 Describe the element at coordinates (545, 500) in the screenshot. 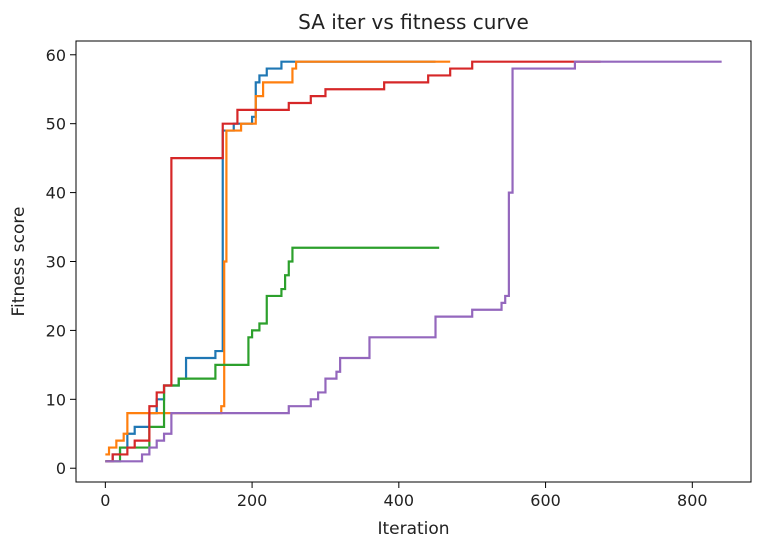

I see `x-tick-label: 600` at that location.